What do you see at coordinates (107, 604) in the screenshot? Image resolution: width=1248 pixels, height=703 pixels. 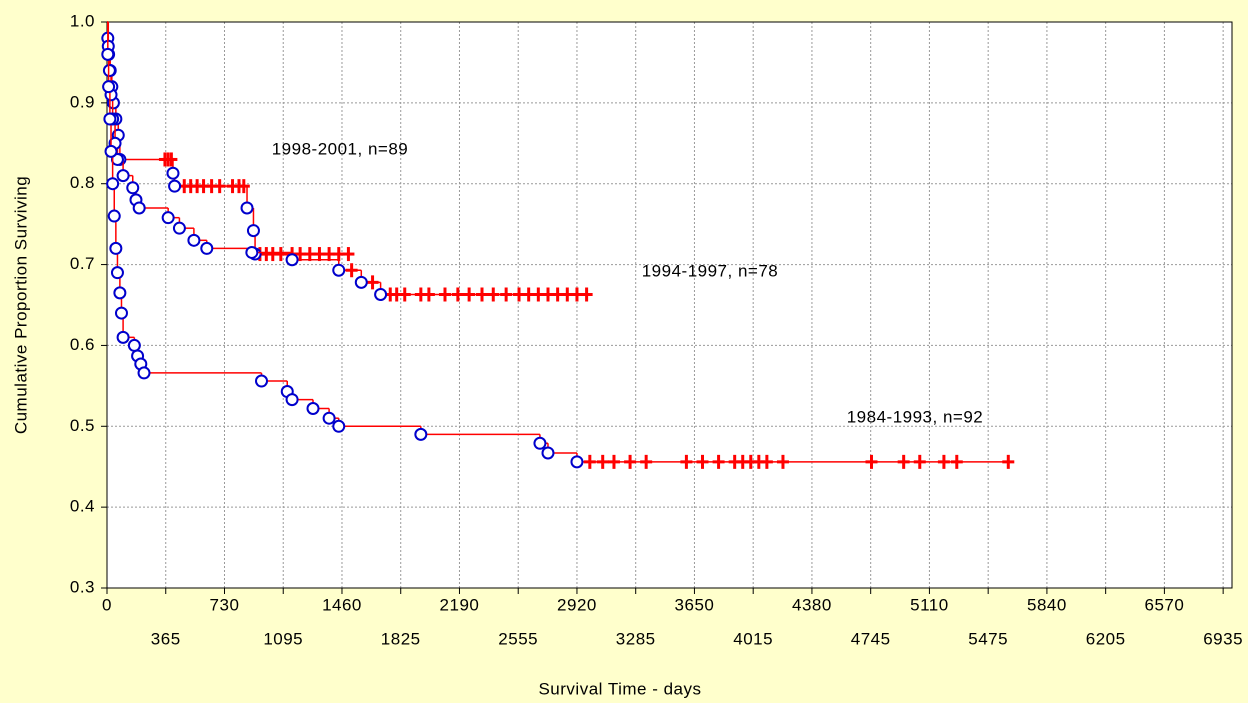 I see `x-tick-label: 0` at bounding box center [107, 604].